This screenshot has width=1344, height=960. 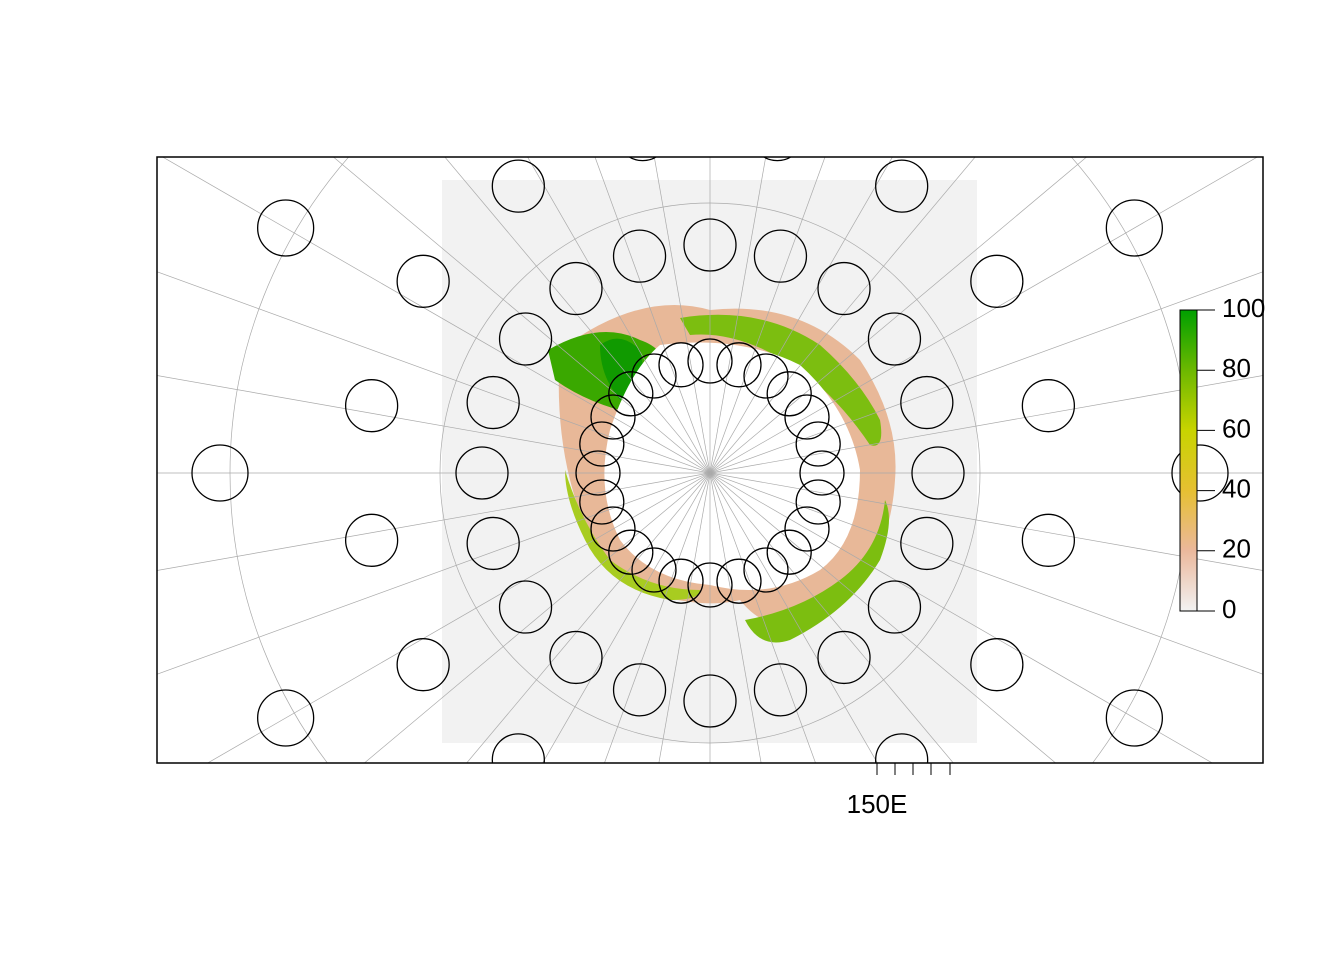 What do you see at coordinates (817, 571) in the screenshot?
I see `ice-ross` at bounding box center [817, 571].